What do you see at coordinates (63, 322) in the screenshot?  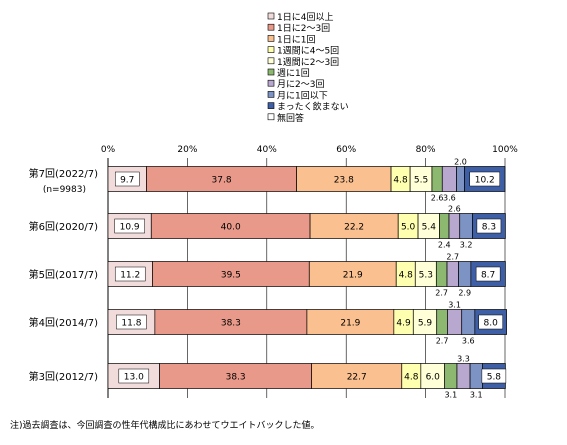 I see `category-label: 第4回(2014/7)` at bounding box center [63, 322].